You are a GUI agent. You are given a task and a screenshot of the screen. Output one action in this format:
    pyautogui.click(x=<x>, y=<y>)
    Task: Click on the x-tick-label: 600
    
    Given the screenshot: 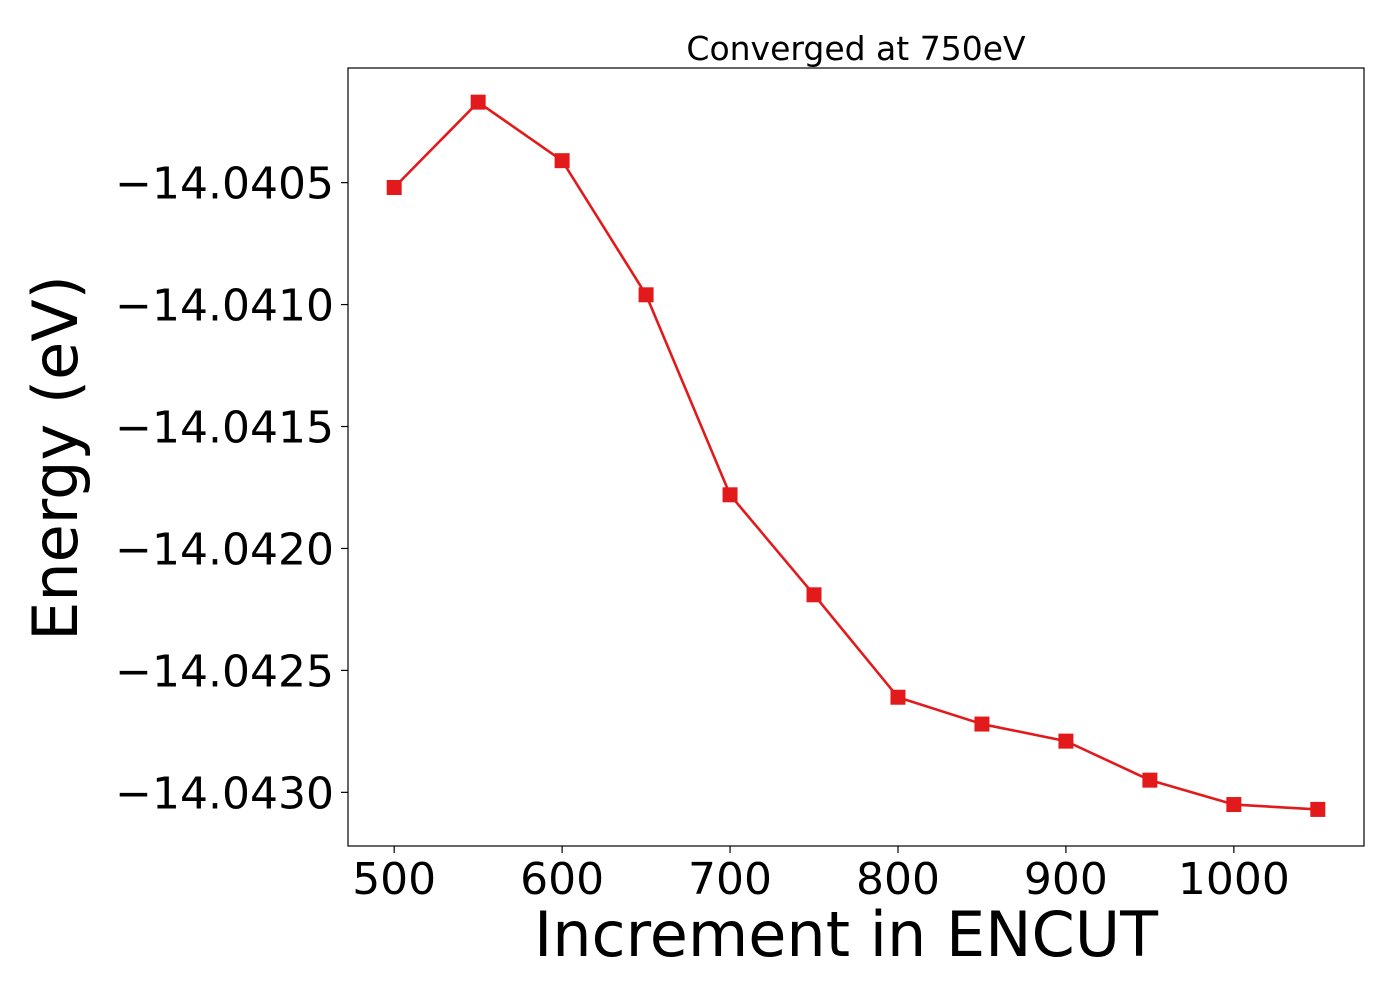 What is the action you would take?
    pyautogui.click(x=562, y=879)
    